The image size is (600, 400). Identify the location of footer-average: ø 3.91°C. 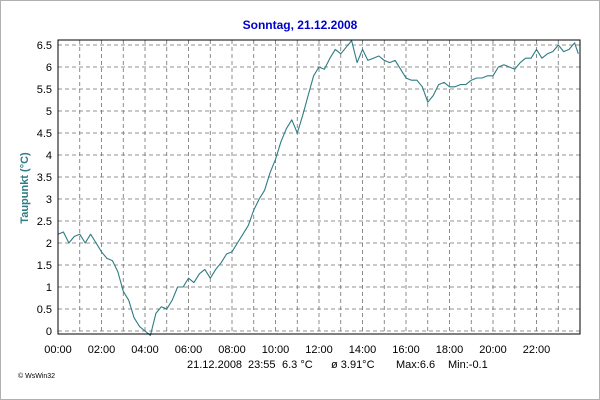
(353, 365).